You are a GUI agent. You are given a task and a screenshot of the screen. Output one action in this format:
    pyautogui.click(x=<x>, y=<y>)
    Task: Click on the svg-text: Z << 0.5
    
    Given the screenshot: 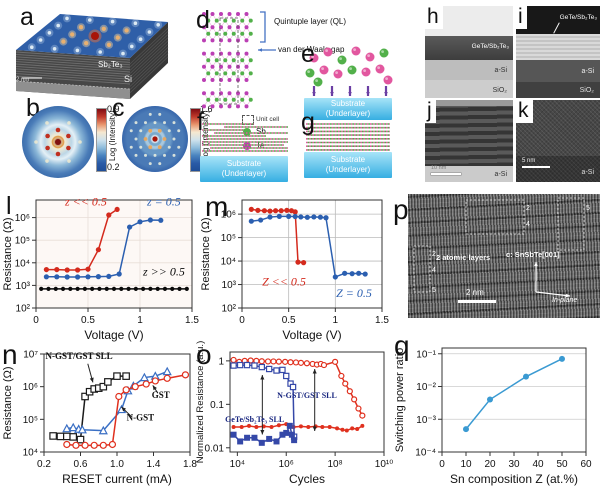 What is the action you would take?
    pyautogui.click(x=284, y=281)
    